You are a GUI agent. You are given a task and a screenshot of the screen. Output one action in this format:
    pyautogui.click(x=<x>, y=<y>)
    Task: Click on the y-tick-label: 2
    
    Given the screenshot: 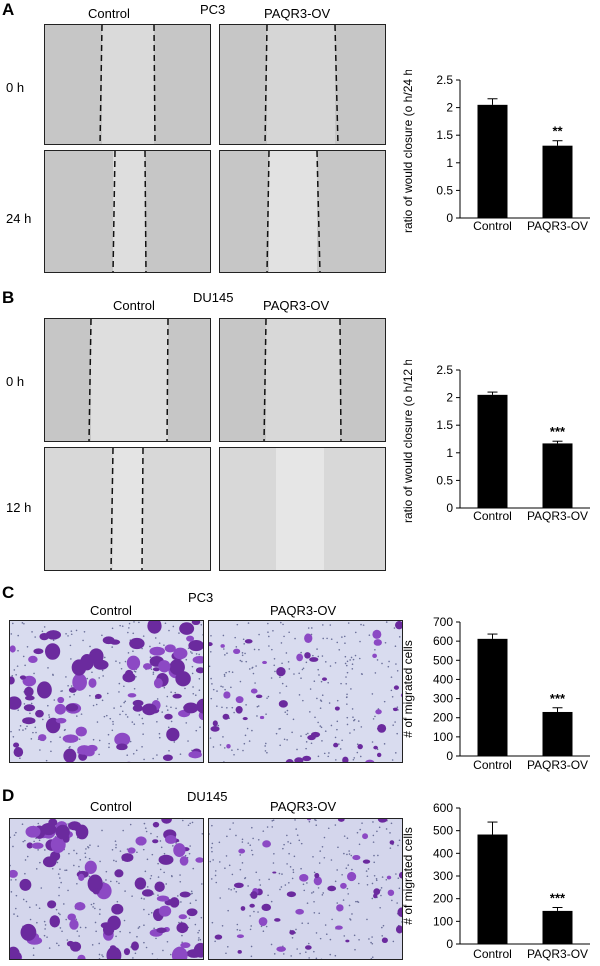 What is the action you would take?
    pyautogui.click(x=449, y=398)
    